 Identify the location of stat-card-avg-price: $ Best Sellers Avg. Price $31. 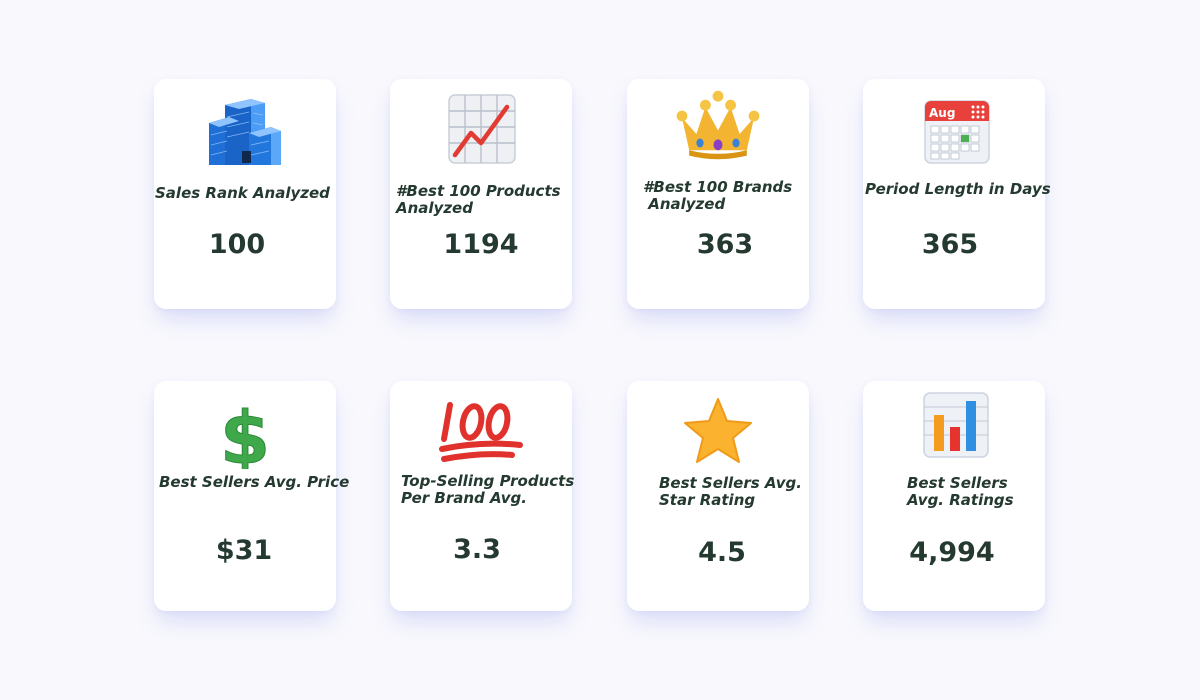
(251, 496).